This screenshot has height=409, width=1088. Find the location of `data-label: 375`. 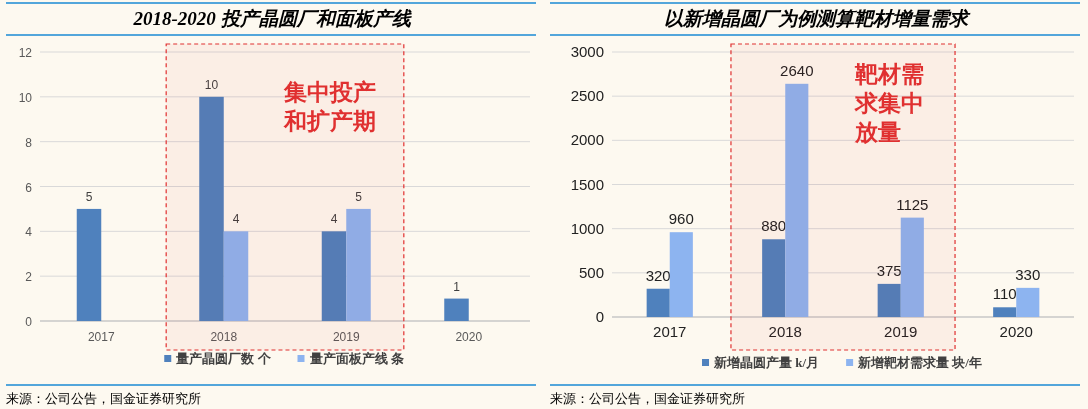

data-label: 375 is located at coordinates (889, 270).